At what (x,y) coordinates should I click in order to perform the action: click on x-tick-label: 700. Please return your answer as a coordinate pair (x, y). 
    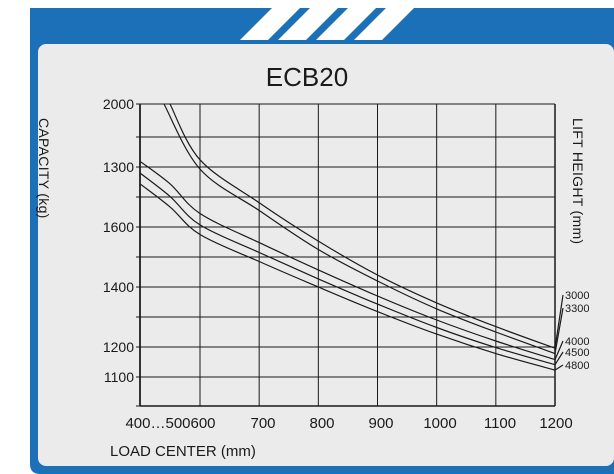
    Looking at the image, I should click on (262, 423).